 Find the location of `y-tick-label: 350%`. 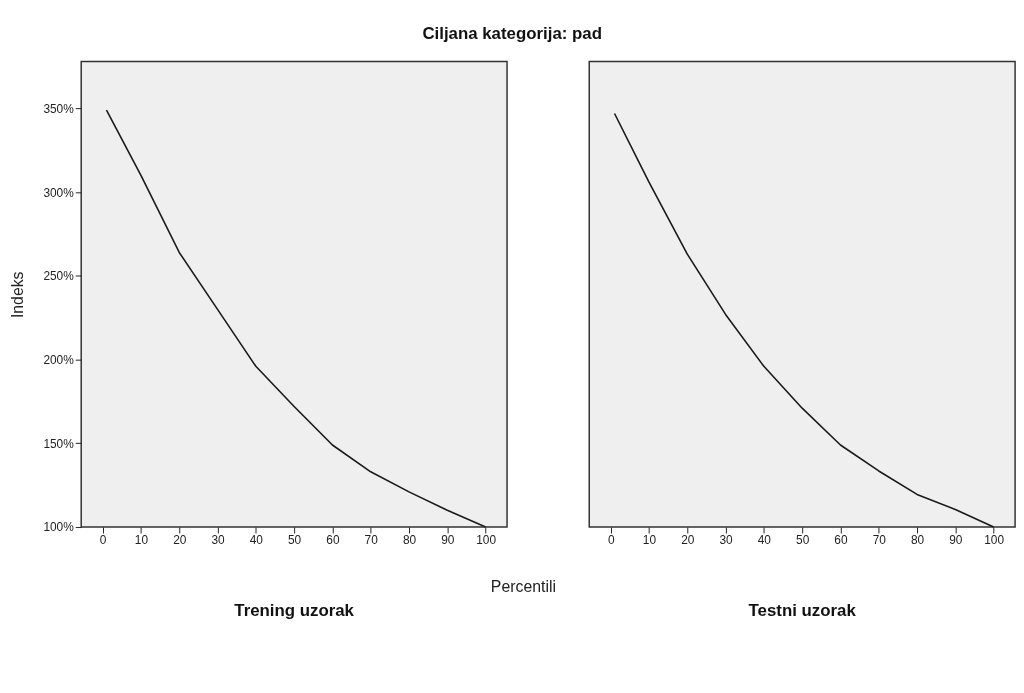

y-tick-label: 350% is located at coordinates (59, 108).